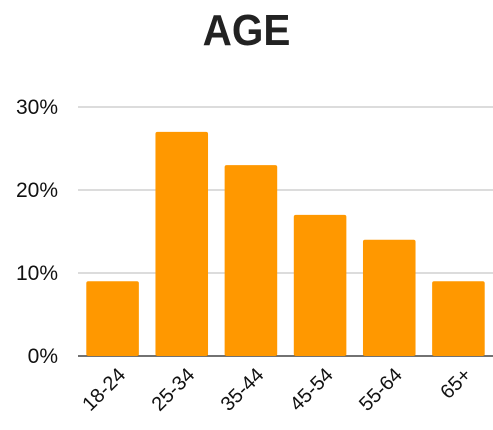 This screenshot has height=430, width=493. What do you see at coordinates (246, 30) in the screenshot?
I see `chart-title: AGE` at bounding box center [246, 30].